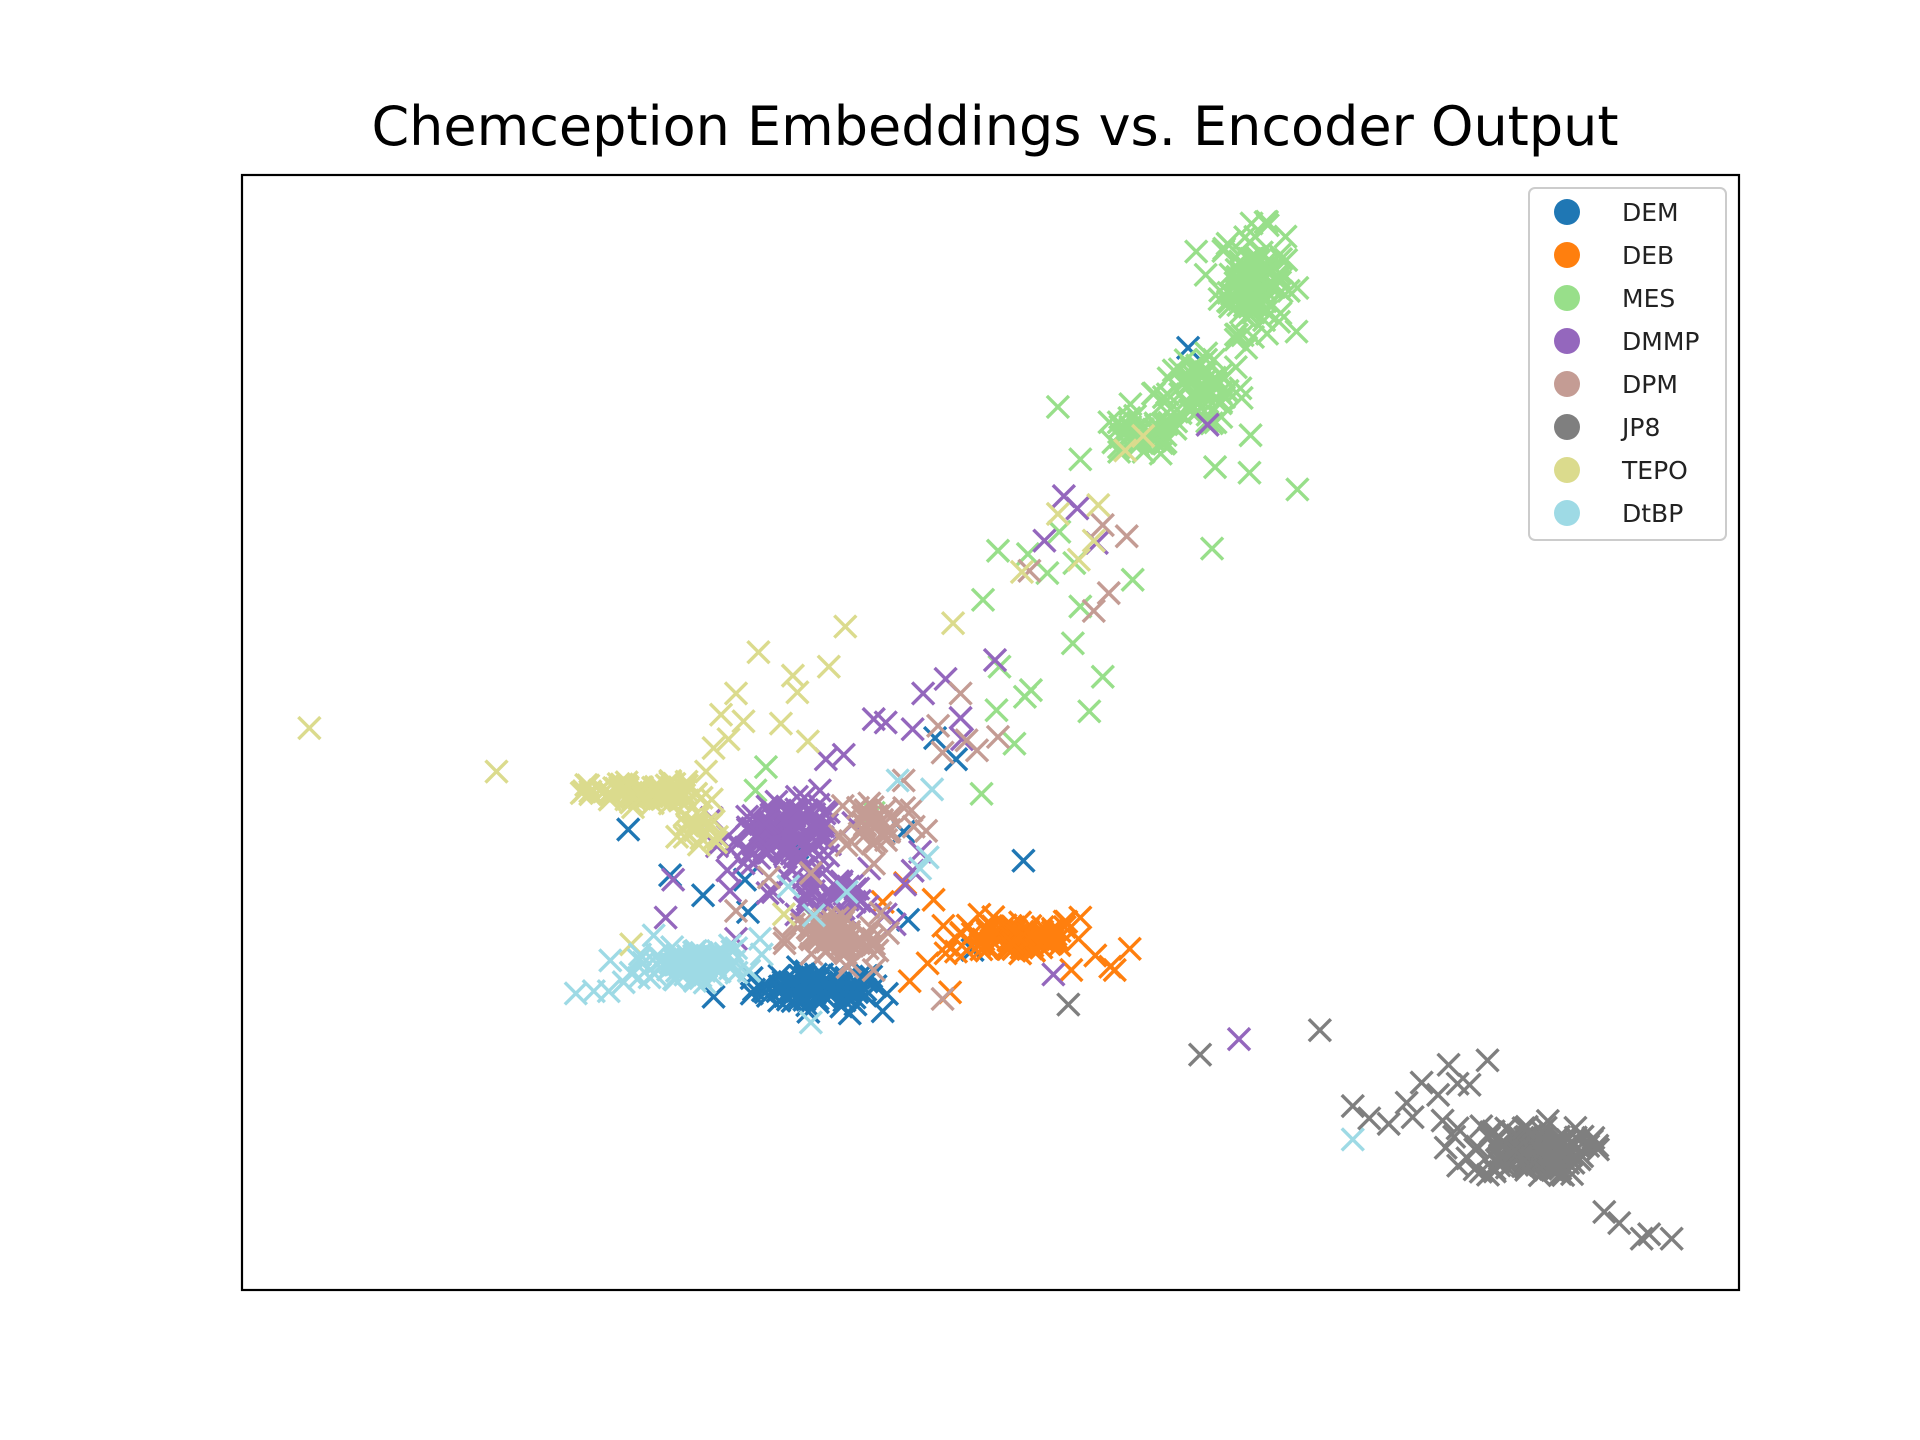 This screenshot has width=1920, height=1440. I want to click on legend-label-tepo: TEPO, so click(1654, 470).